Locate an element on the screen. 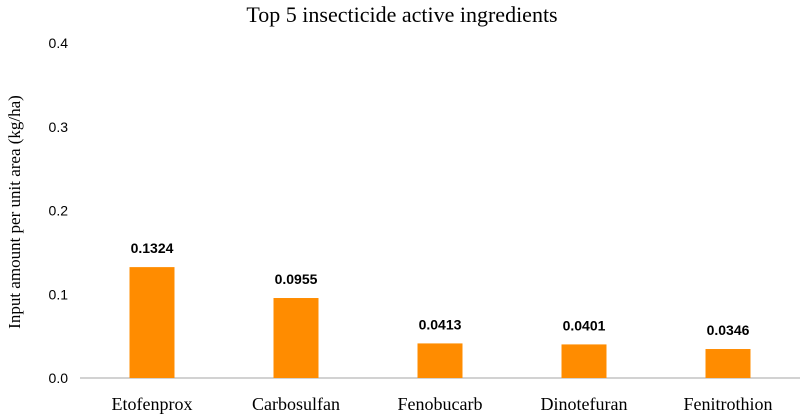  y-tick-label: 0.3 is located at coordinates (59, 127).